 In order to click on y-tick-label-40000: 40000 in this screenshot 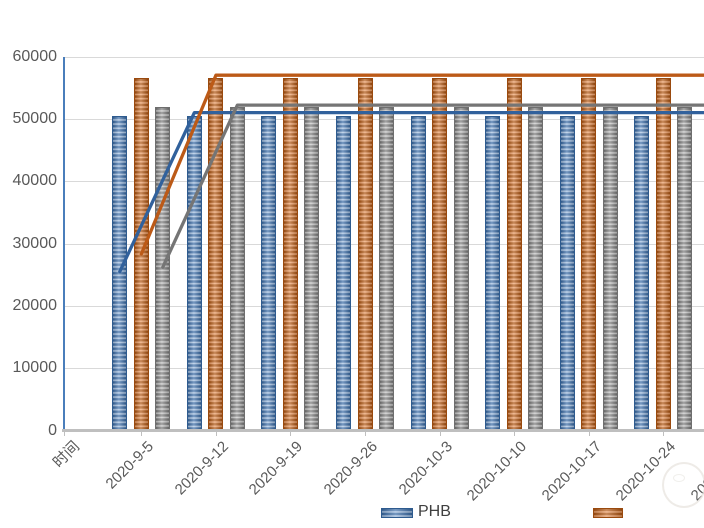, I will do `click(35, 181)`.